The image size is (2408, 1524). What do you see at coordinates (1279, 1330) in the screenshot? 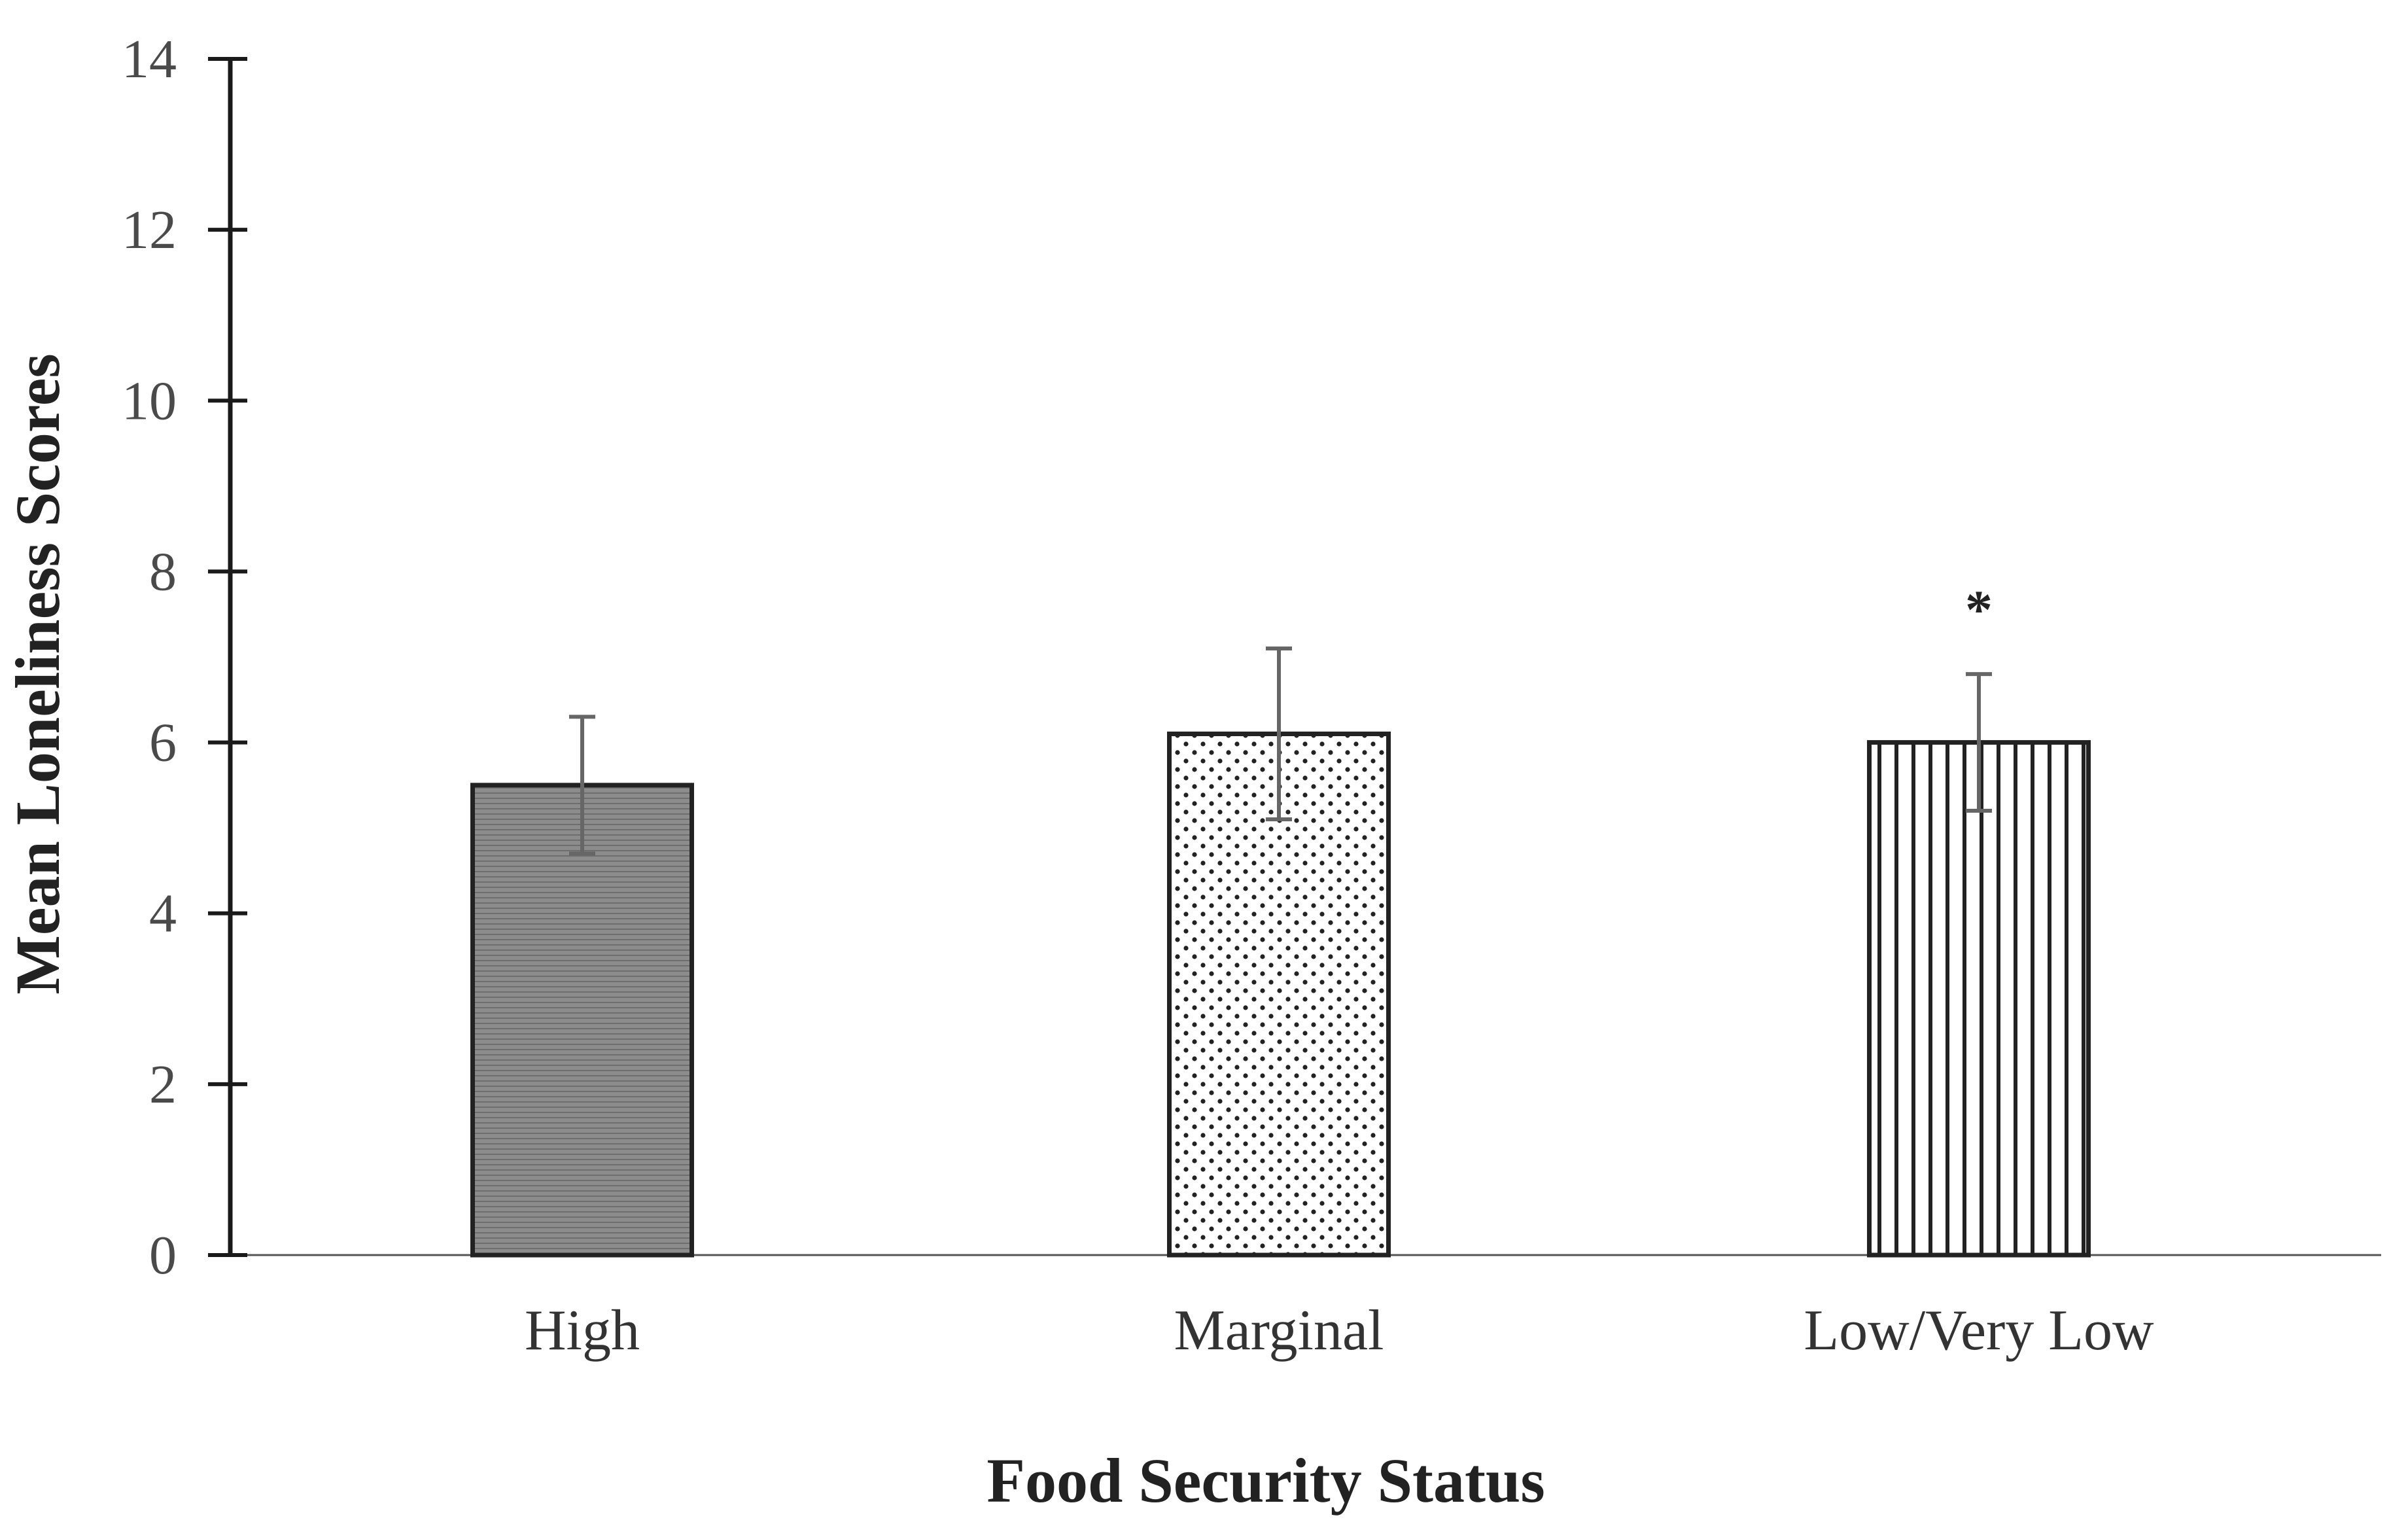
I see `x-tick-label-marginal: Marginal` at bounding box center [1279, 1330].